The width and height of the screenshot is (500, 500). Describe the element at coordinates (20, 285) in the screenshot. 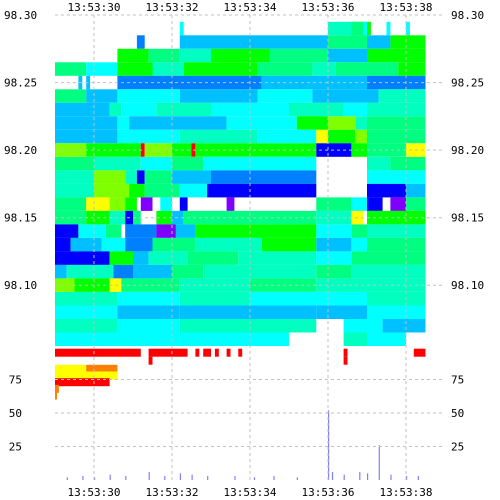

I see `price-tick-label-left: 98.10` at that location.